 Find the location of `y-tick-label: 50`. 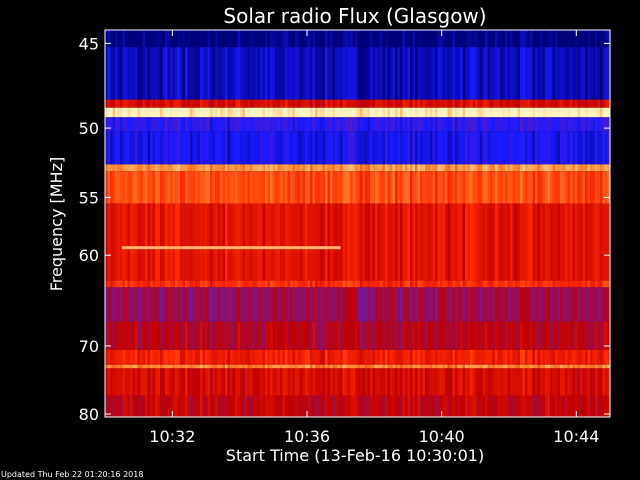

y-tick-label: 50 is located at coordinates (89, 128).